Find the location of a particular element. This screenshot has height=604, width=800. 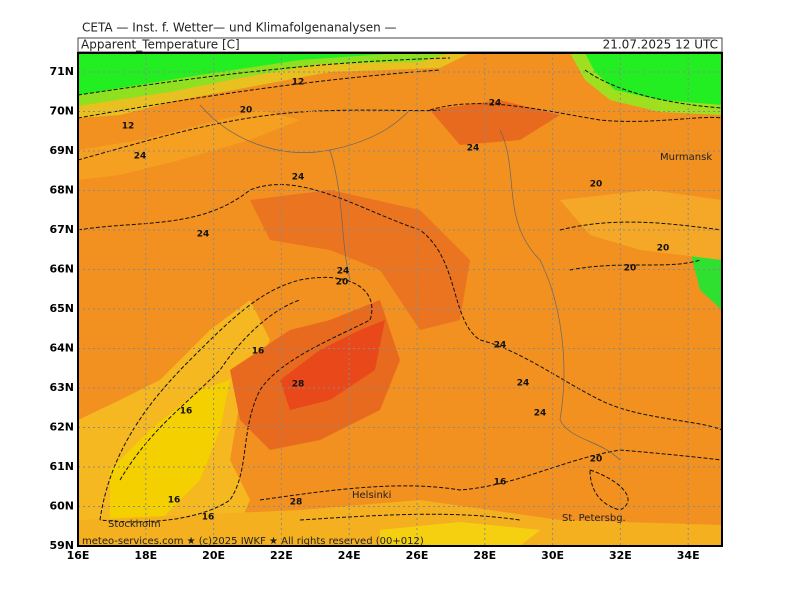

lat-label: 64N is located at coordinates (61, 348).